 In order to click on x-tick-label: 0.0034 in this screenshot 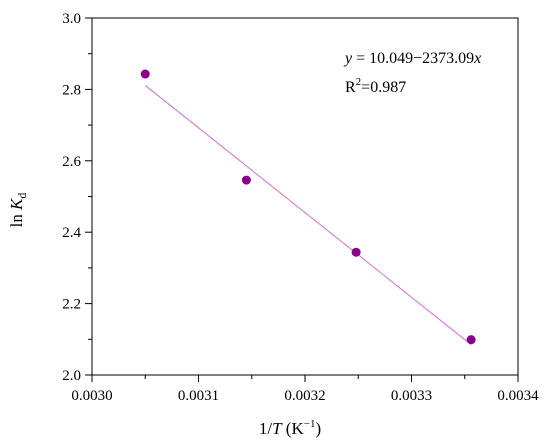, I will do `click(518, 396)`.